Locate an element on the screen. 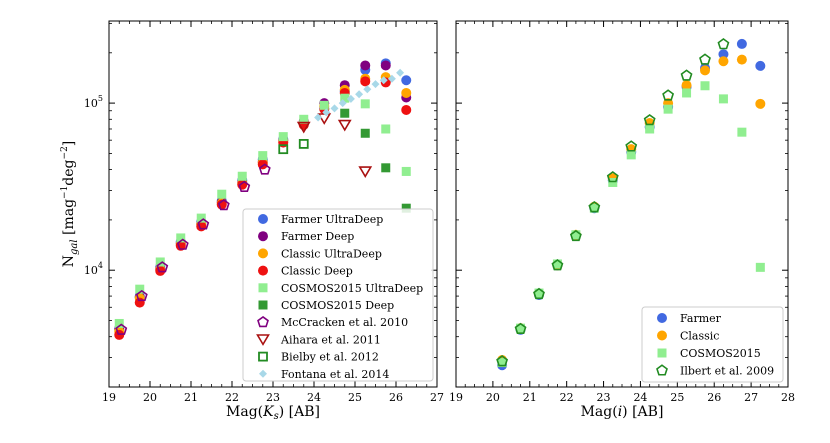  x-tick-label: 21 is located at coordinates (191, 397).